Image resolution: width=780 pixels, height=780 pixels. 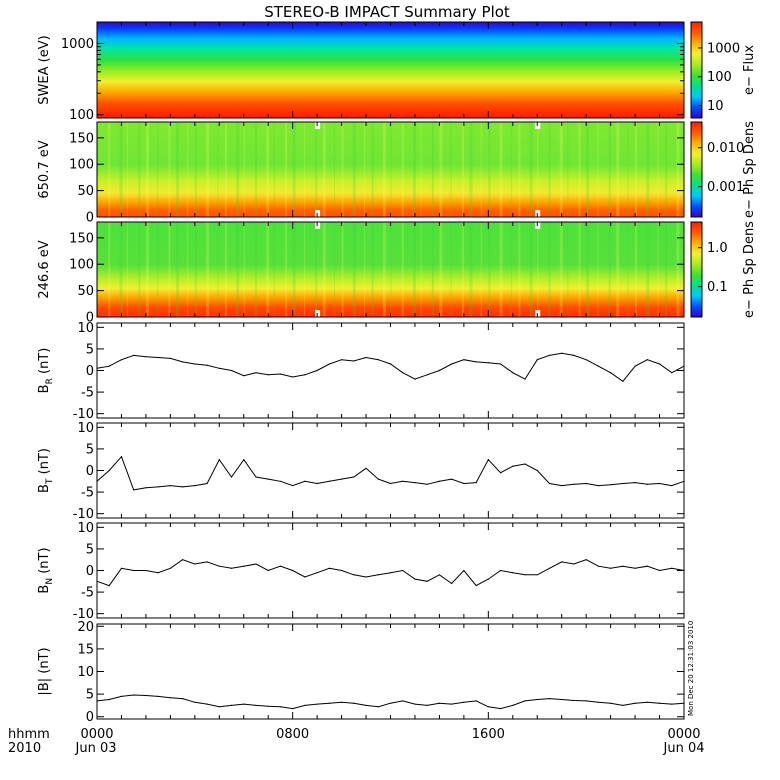 What do you see at coordinates (77, 44) in the screenshot?
I see `y-tick-label-0-0: 1000` at bounding box center [77, 44].